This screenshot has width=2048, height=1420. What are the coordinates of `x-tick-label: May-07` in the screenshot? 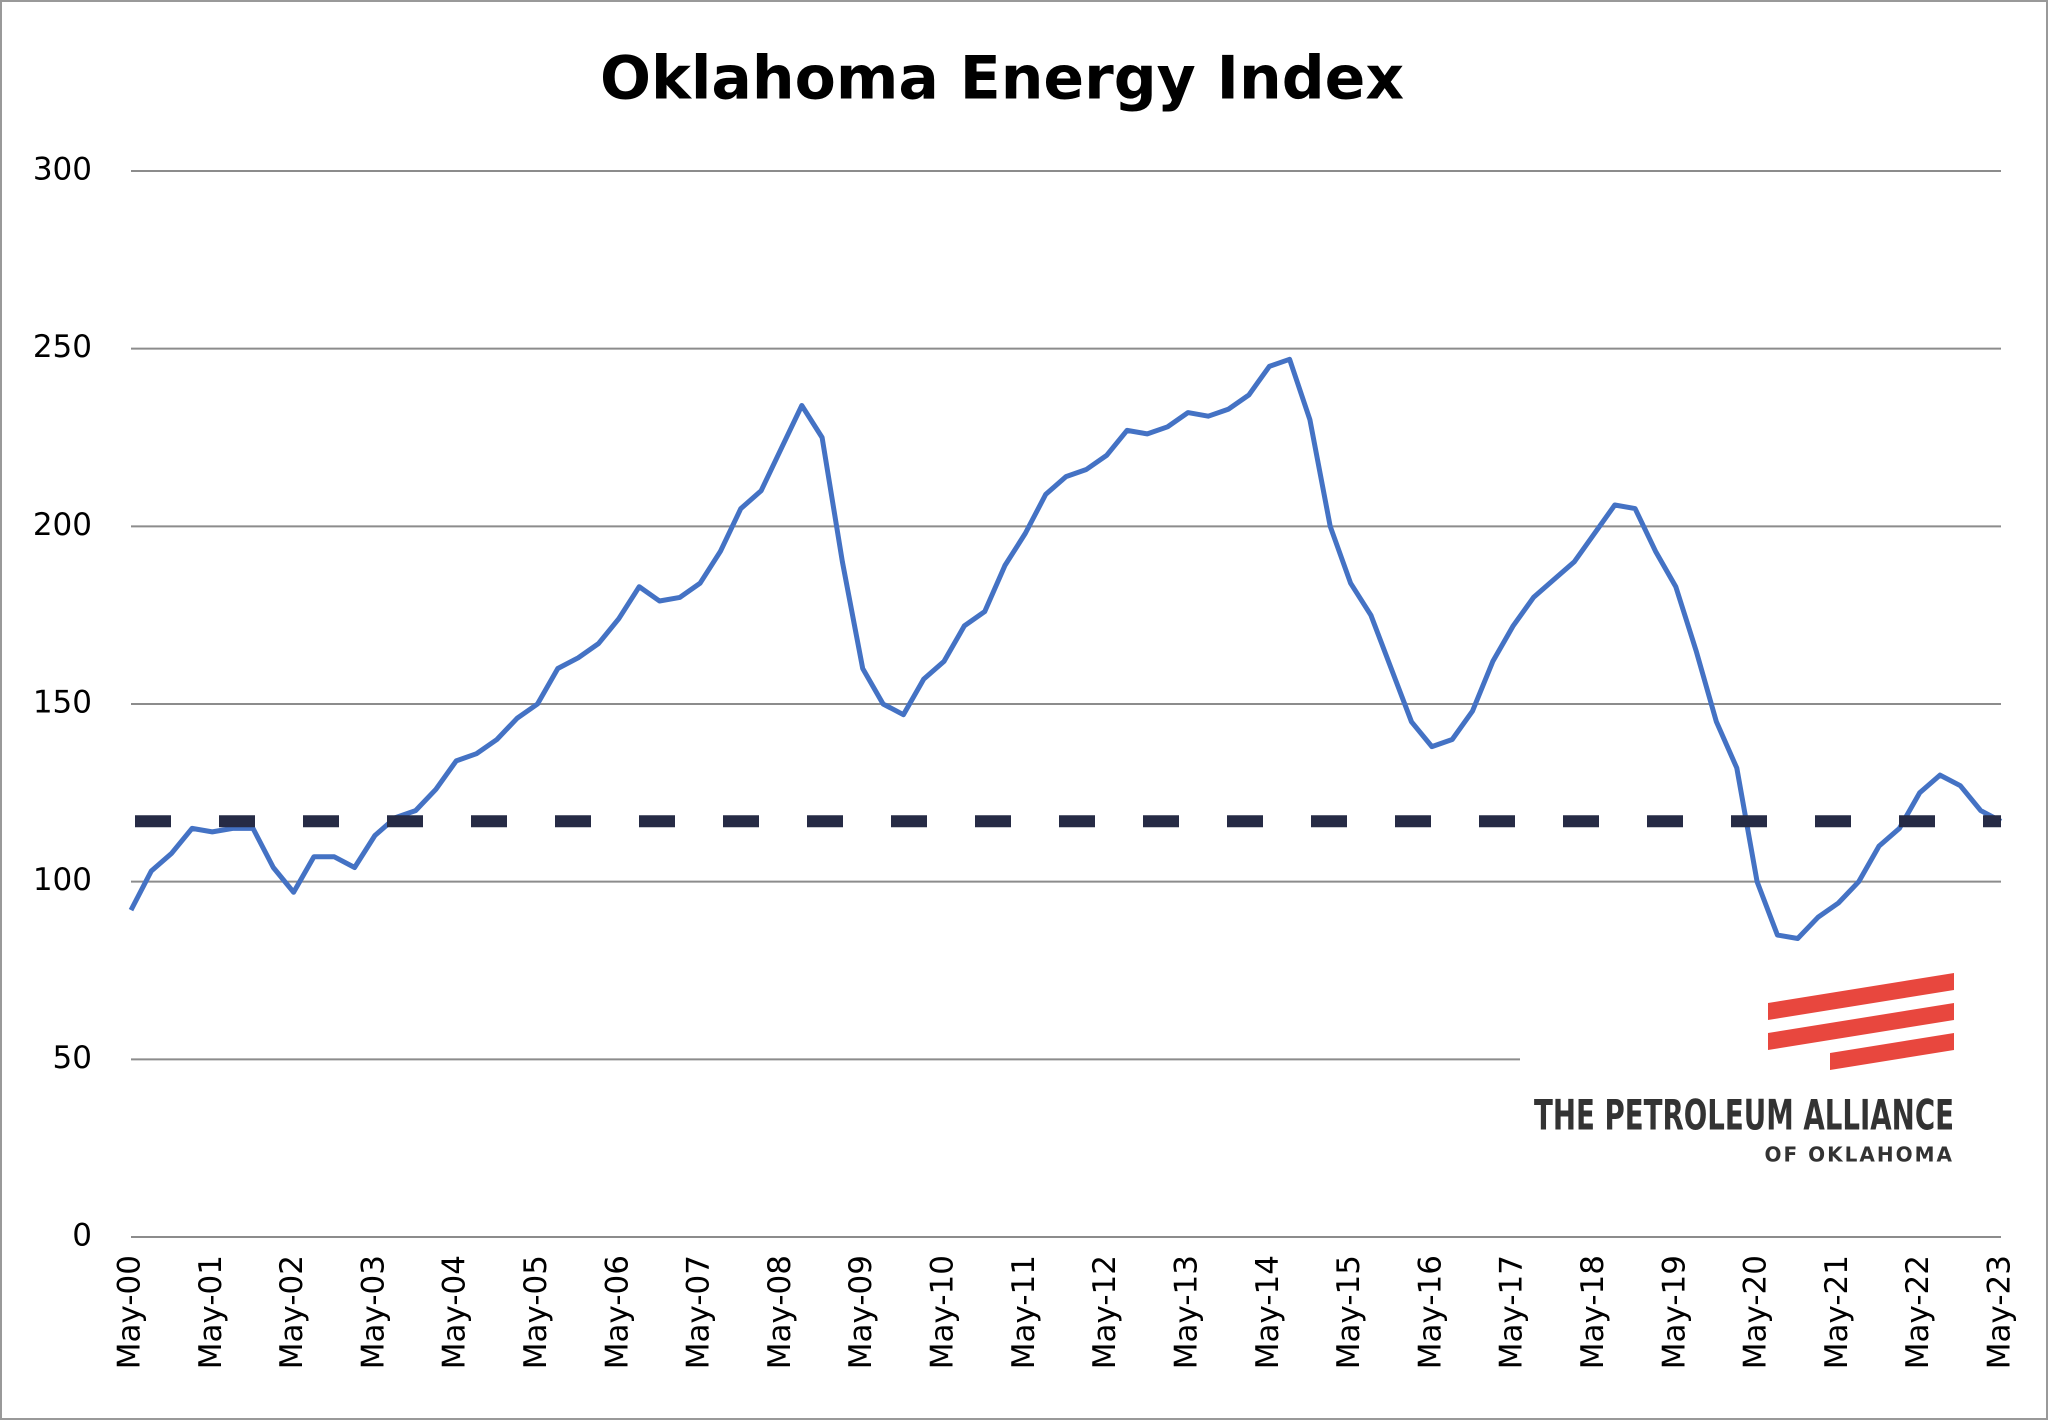 It's located at (699, 1312).